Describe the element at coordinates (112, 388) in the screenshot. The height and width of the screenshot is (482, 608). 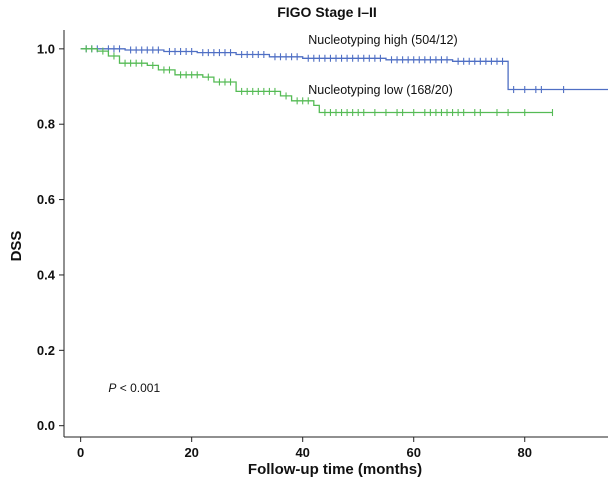
I see `p-value-symbol: P` at that location.